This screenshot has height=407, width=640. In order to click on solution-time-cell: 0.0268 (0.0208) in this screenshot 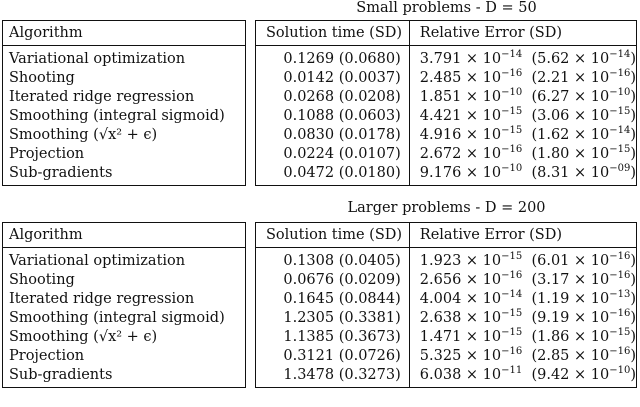, I will do `click(332, 96)`.